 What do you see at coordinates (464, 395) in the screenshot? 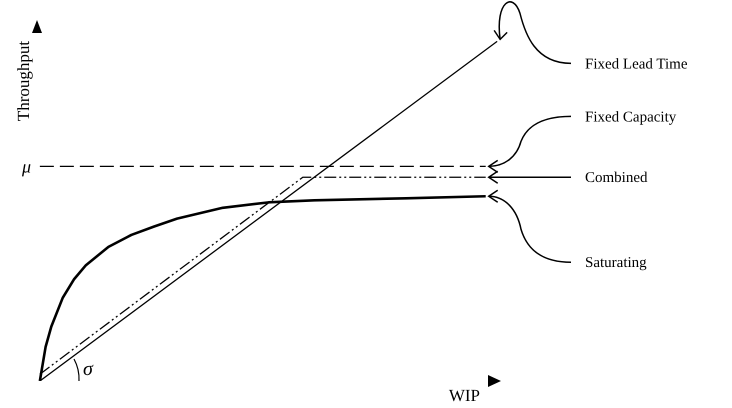
I see `x-axis-title: WIP` at bounding box center [464, 395].